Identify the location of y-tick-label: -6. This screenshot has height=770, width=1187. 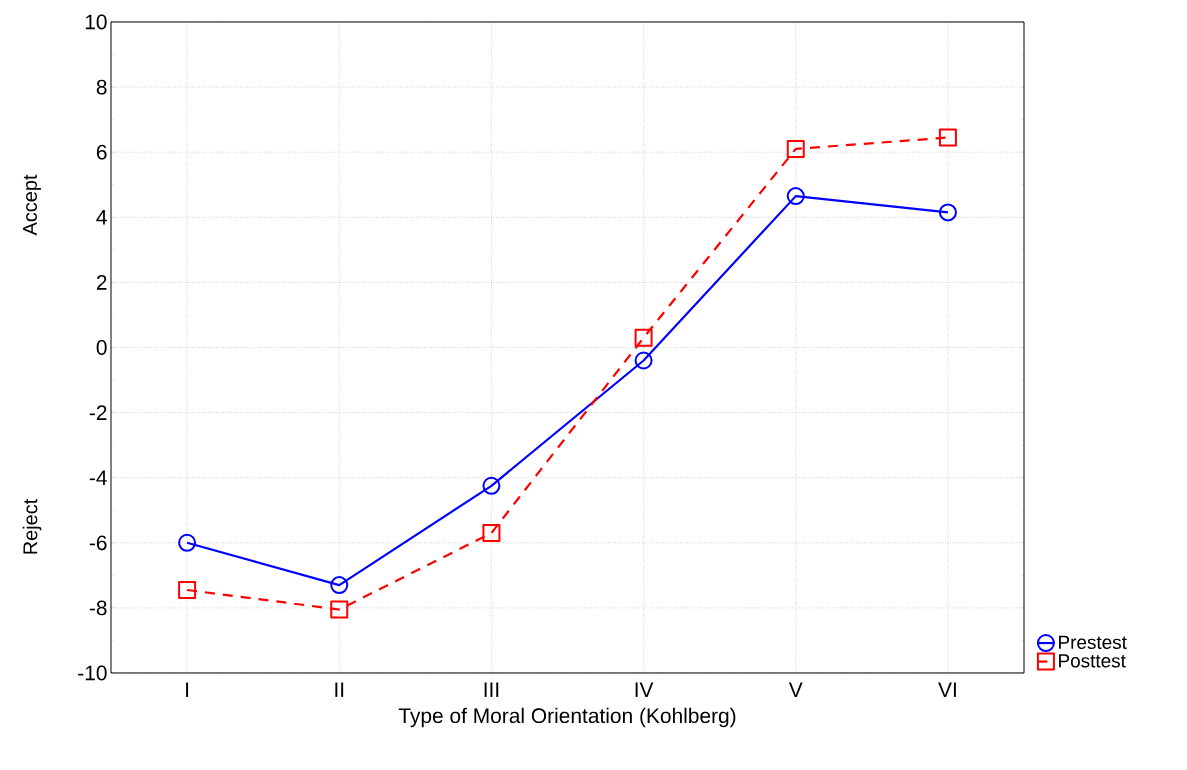
(98, 543).